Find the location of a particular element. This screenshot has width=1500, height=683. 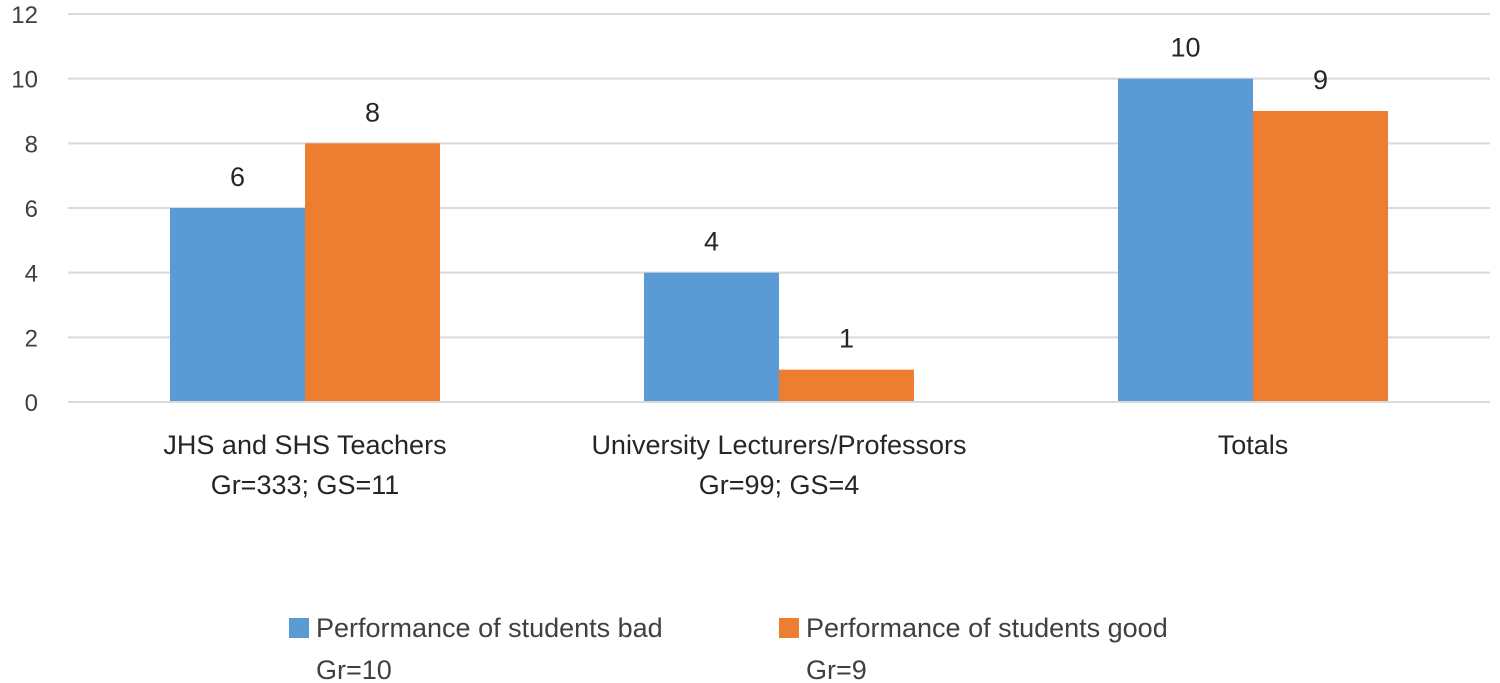

y-tick-label: 4 is located at coordinates (31, 274).